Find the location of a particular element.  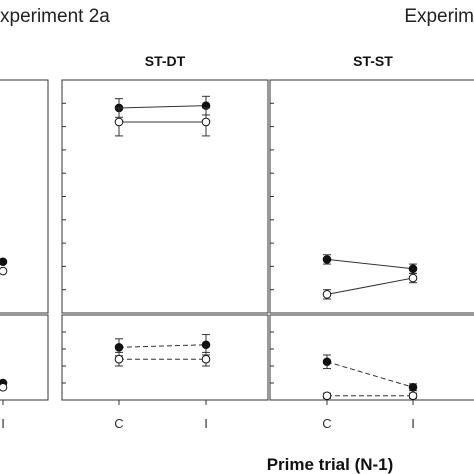

experiment-left-header: xperiment 2a is located at coordinates (55, 16).